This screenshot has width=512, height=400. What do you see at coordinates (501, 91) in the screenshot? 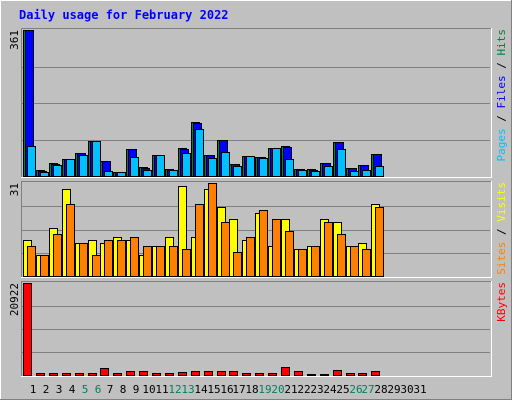
I see `legend-part-2: Files` at bounding box center [501, 91].